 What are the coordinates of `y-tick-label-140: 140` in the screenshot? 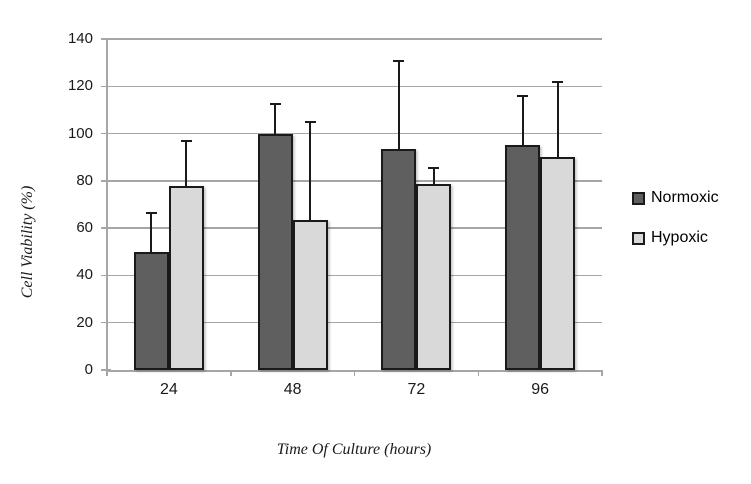 It's located at (80, 38).